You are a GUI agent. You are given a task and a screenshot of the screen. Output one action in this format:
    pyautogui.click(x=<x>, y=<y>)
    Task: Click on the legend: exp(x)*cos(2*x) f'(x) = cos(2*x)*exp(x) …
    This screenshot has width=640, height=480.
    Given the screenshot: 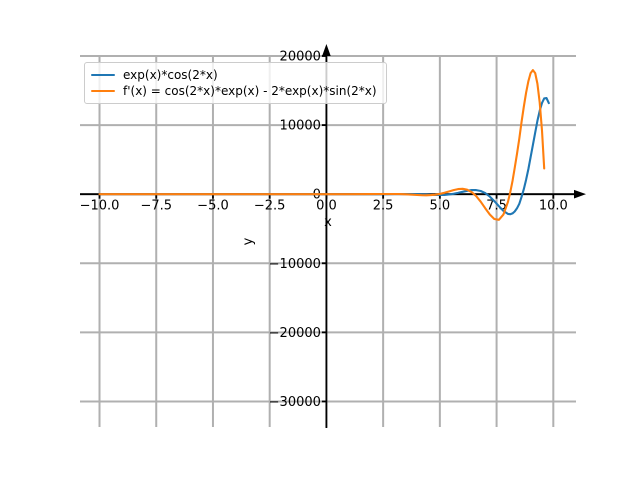 What is the action you would take?
    pyautogui.click(x=235, y=83)
    